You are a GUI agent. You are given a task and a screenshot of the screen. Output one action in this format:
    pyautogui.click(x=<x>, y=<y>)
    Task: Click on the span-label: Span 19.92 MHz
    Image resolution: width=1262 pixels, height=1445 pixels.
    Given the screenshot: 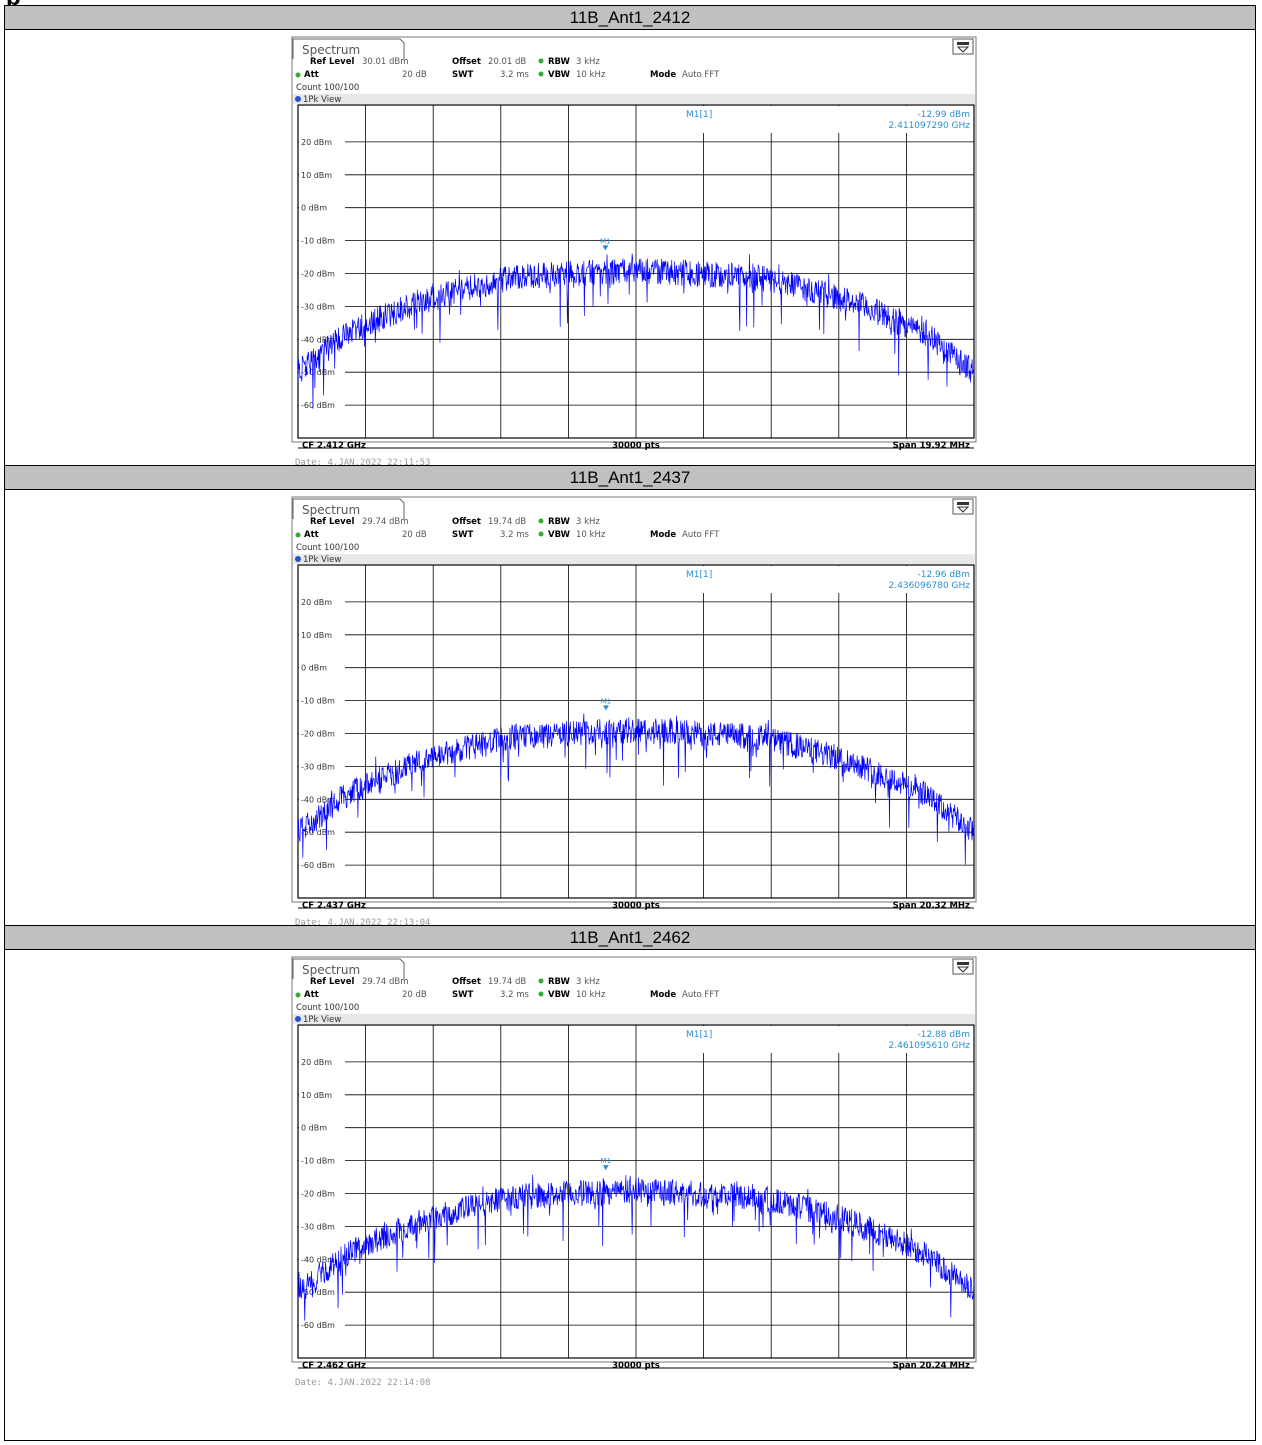 What is the action you would take?
    pyautogui.click(x=931, y=446)
    